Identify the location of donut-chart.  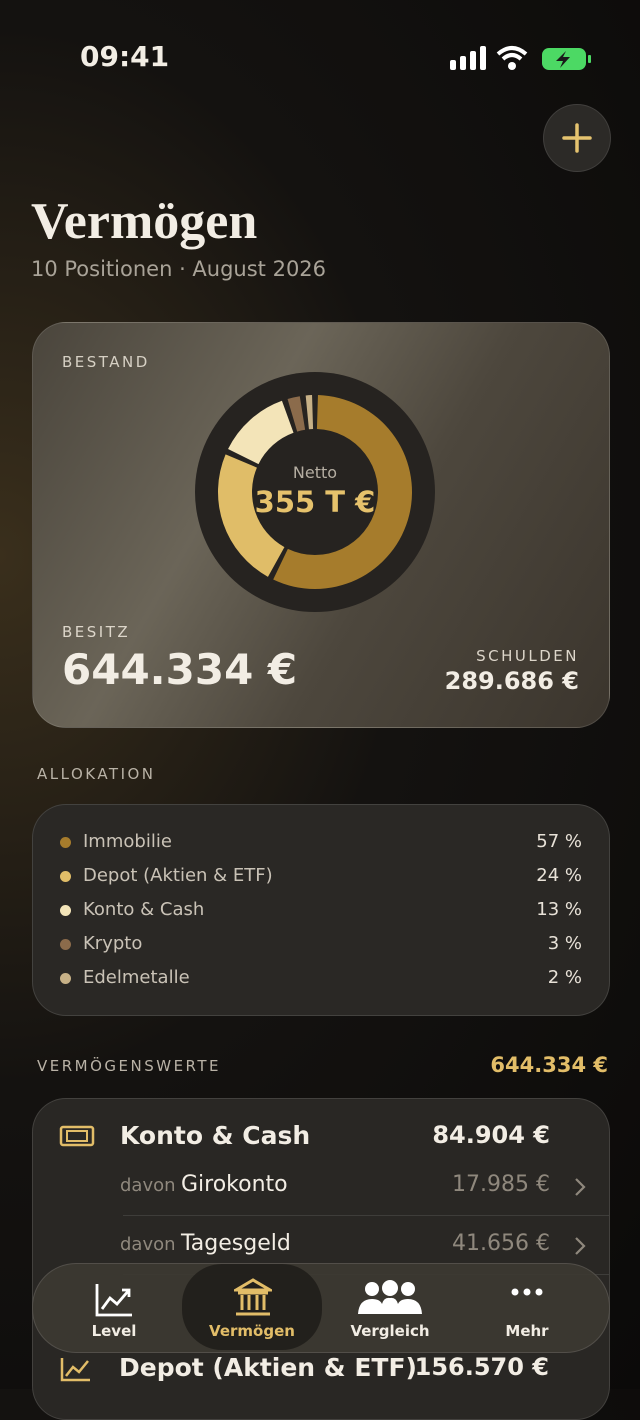
(315, 492).